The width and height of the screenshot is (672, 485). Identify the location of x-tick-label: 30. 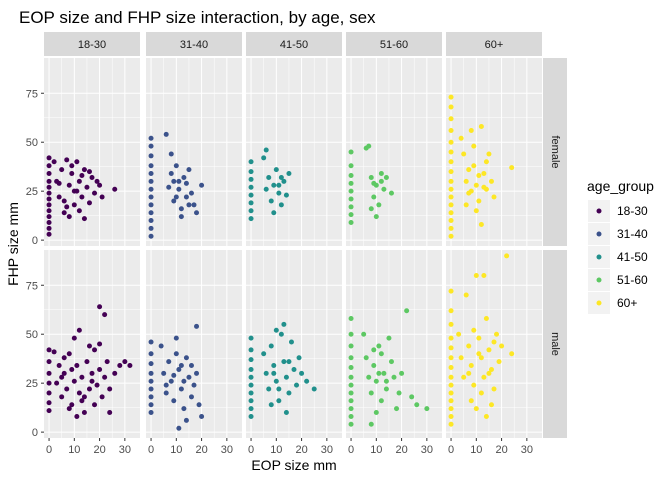
(227, 450).